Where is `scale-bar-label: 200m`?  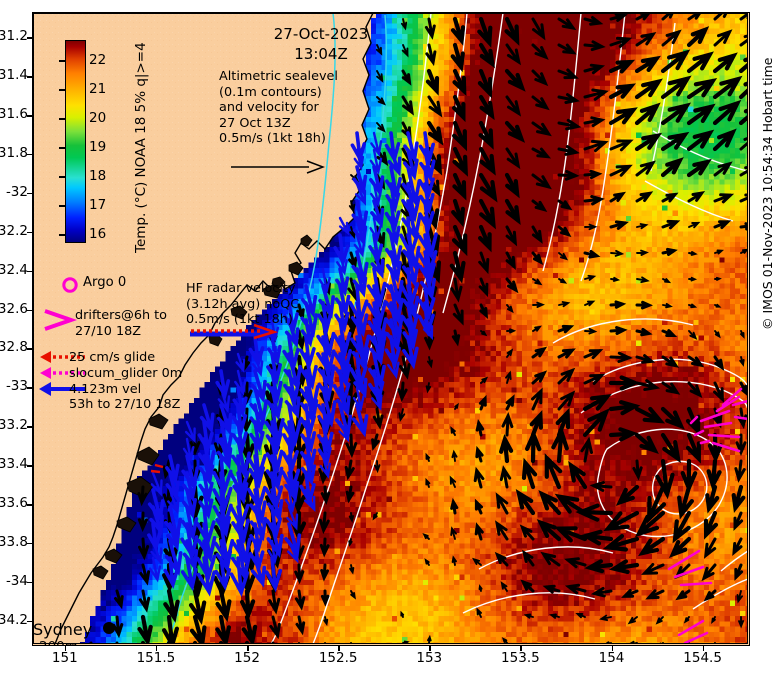 scale-bar-label: 200m is located at coordinates (58, 642).